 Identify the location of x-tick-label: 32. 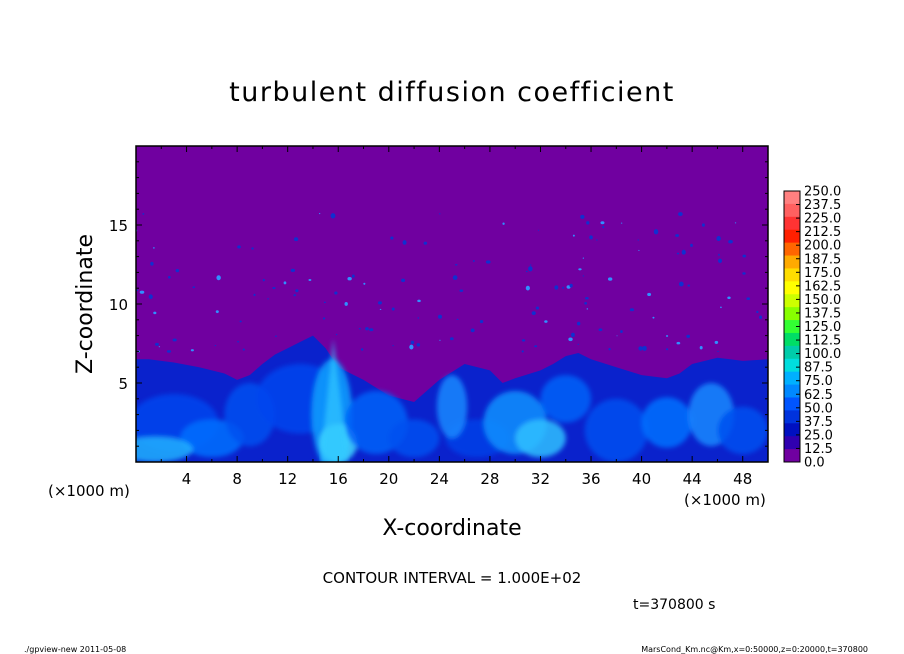
(540, 479).